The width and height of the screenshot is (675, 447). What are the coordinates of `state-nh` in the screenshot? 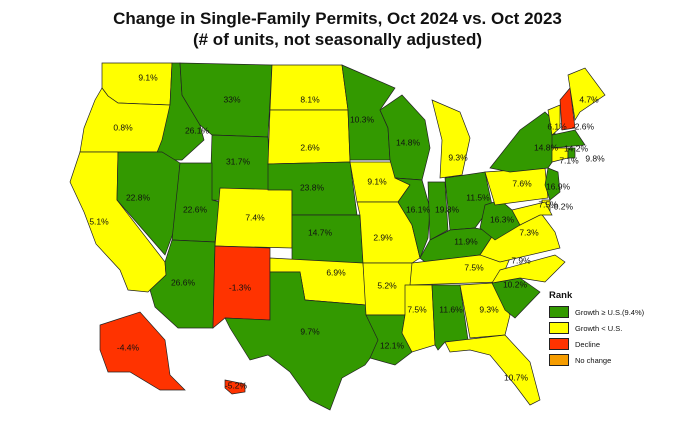 It's located at (567, 109).